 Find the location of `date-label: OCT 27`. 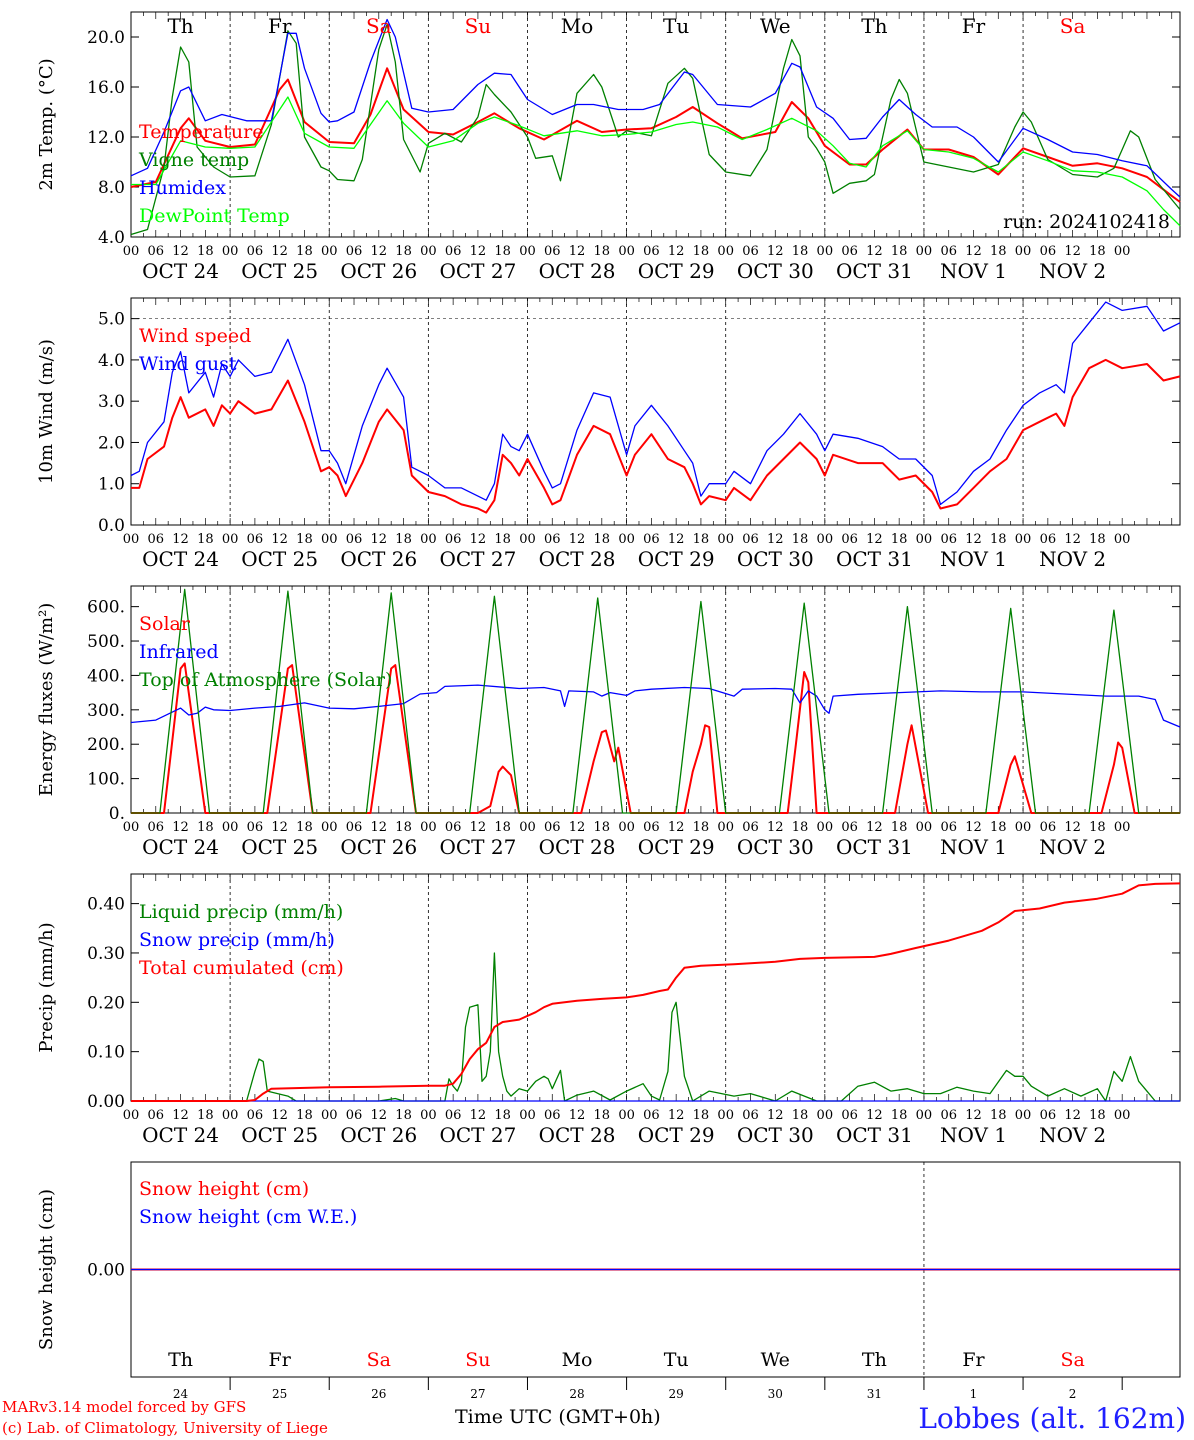

date-label: OCT 27 is located at coordinates (477, 1135).